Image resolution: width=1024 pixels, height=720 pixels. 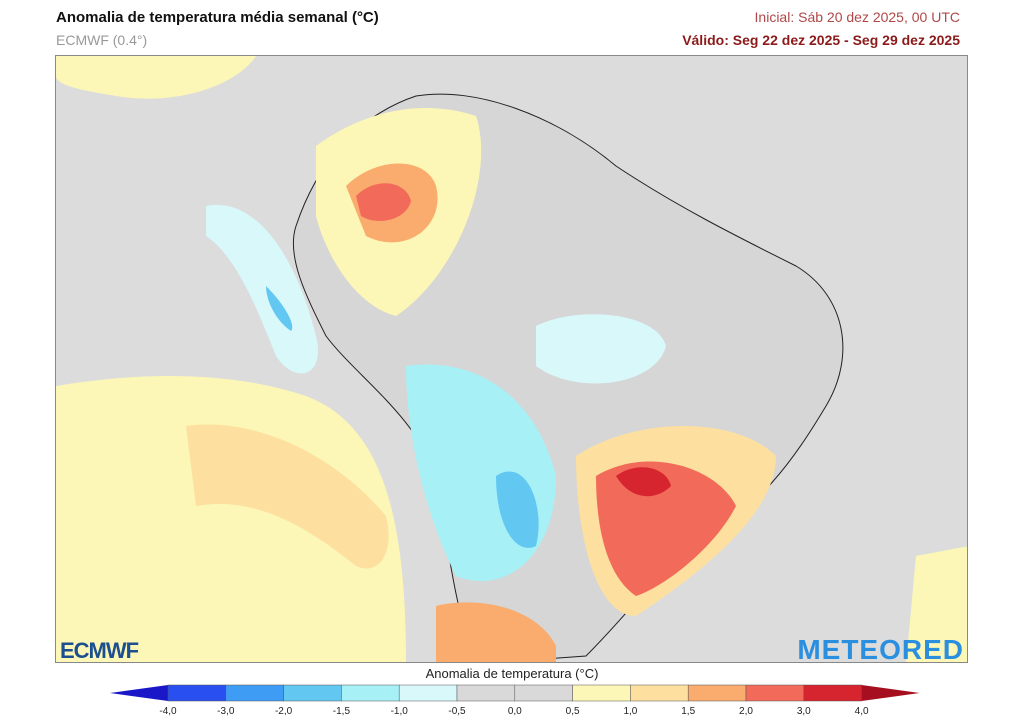 What do you see at coordinates (803, 711) in the screenshot?
I see `colorbar-tick-label: 3,0` at bounding box center [803, 711].